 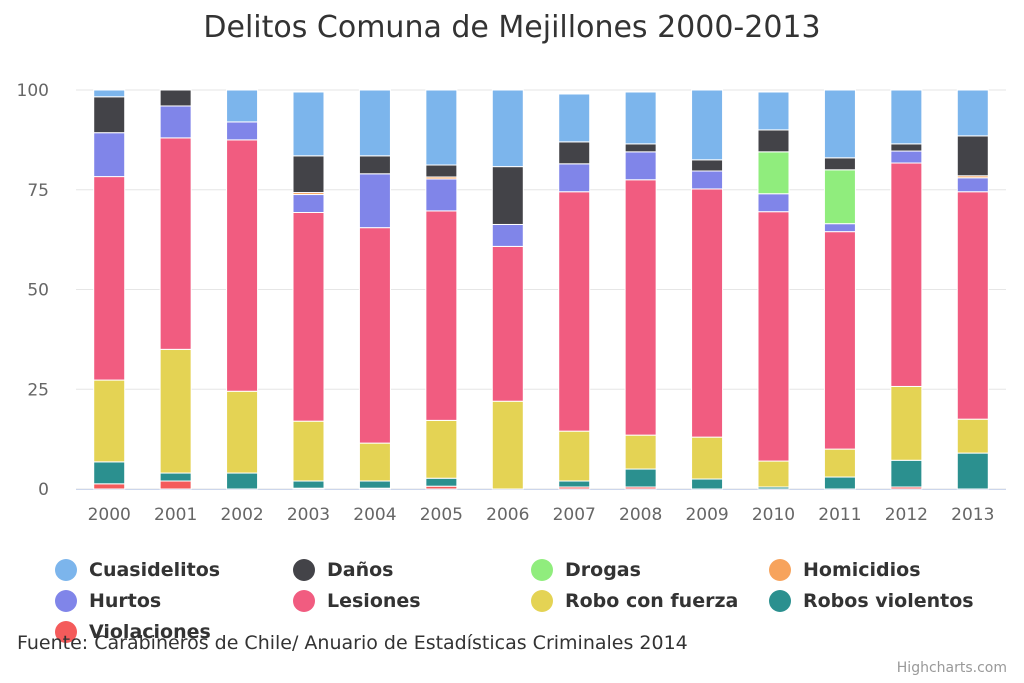 What do you see at coordinates (441, 515) in the screenshot?
I see `x-tick-label: 2005` at bounding box center [441, 515].